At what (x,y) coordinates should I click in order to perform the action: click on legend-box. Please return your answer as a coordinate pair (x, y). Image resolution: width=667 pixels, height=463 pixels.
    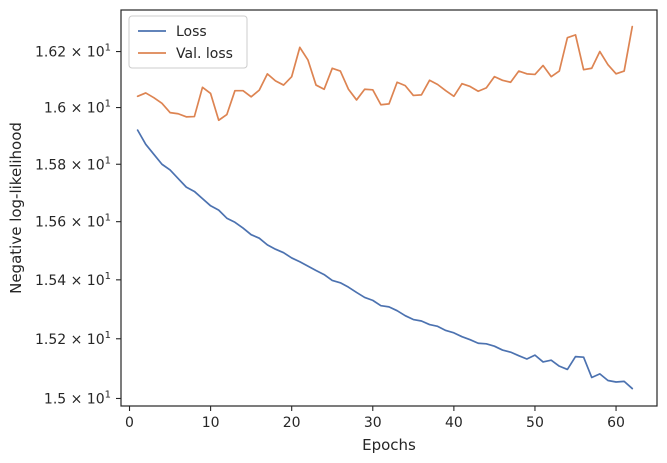
    Looking at the image, I should click on (188, 42).